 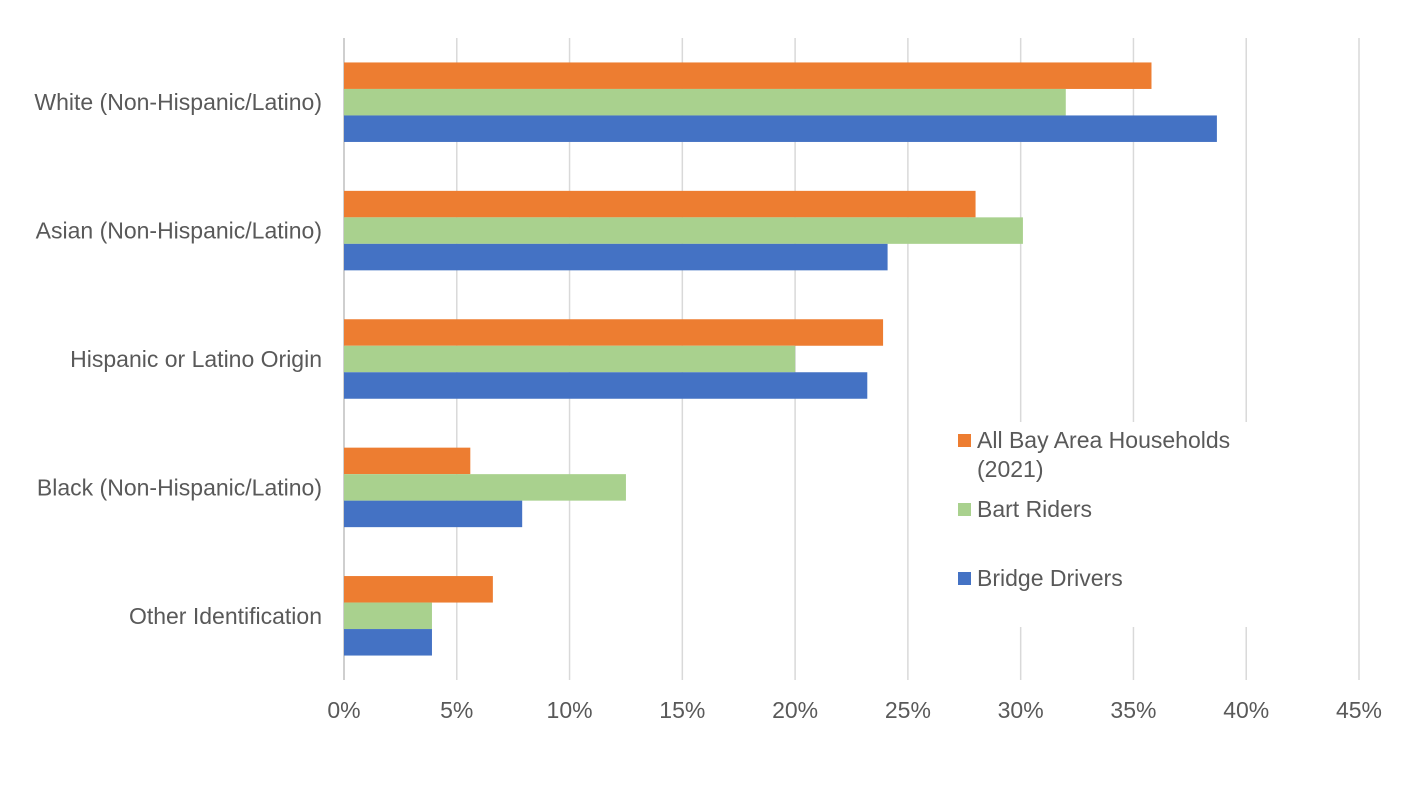 I want to click on x-tick-label: 35%, so click(x=1133, y=710).